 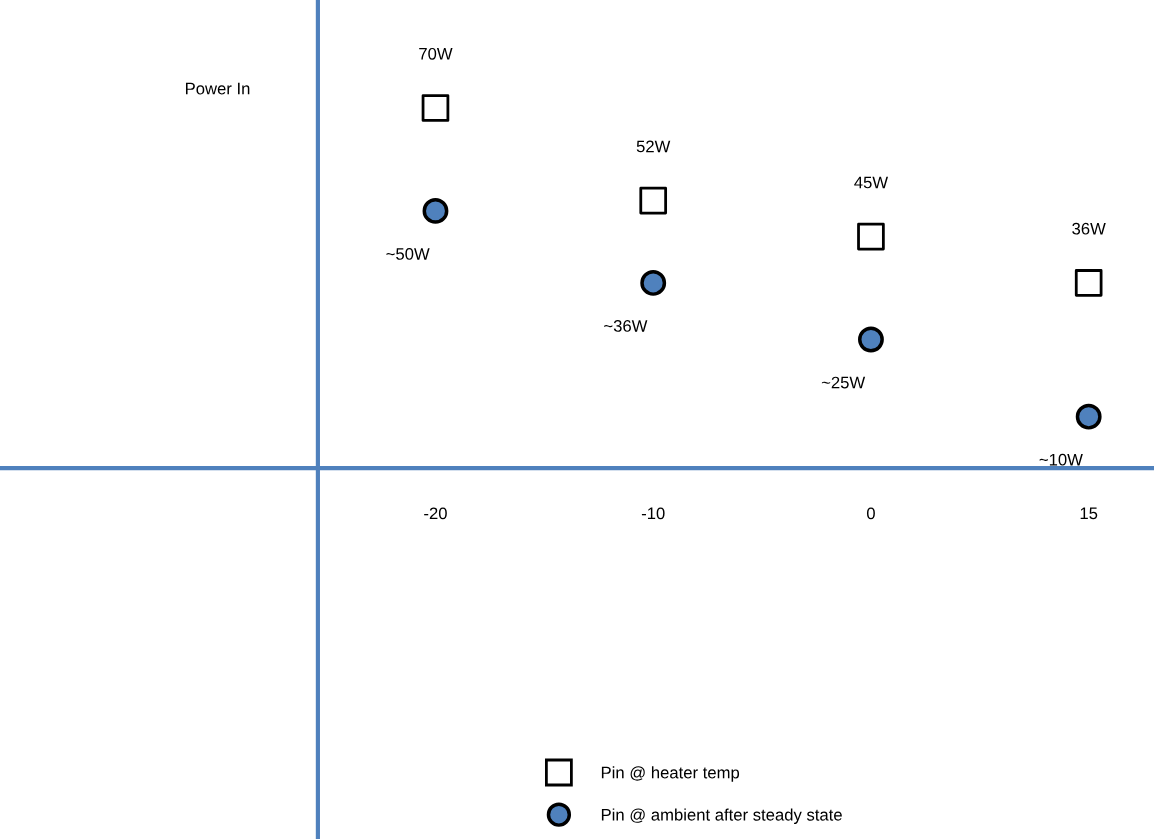 What do you see at coordinates (653, 513) in the screenshot?
I see `x-tick-label: -10` at bounding box center [653, 513].